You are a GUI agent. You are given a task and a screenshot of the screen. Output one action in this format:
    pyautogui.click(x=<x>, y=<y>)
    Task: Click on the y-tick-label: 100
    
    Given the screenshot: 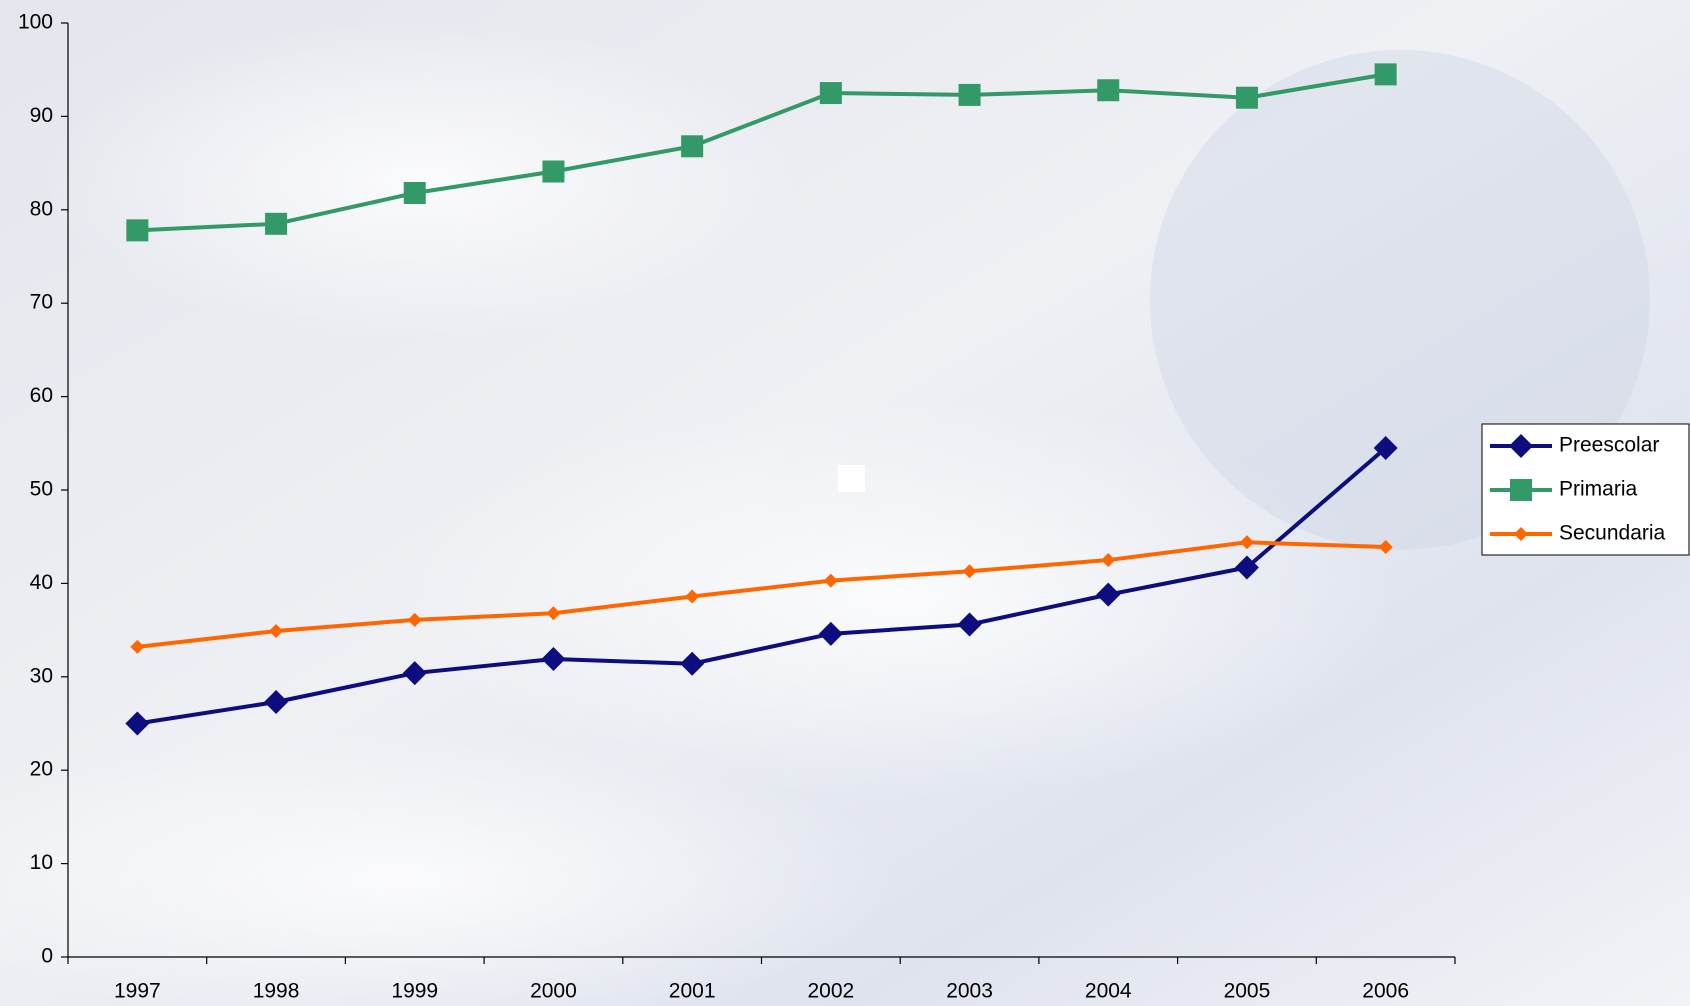 What is the action you would take?
    pyautogui.click(x=35, y=22)
    